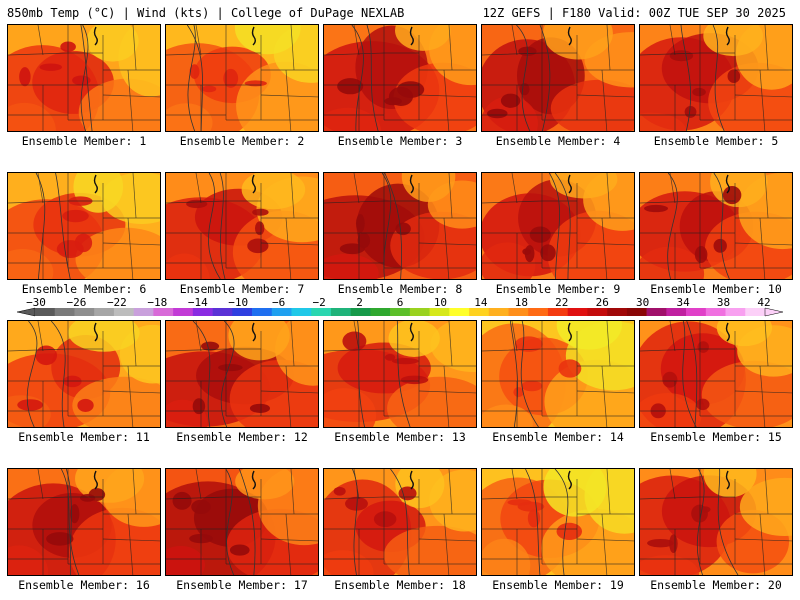 This screenshot has width=800, height=600. Describe the element at coordinates (84, 289) in the screenshot. I see `ensemble-member-label: Ensemble Member: 6` at that location.